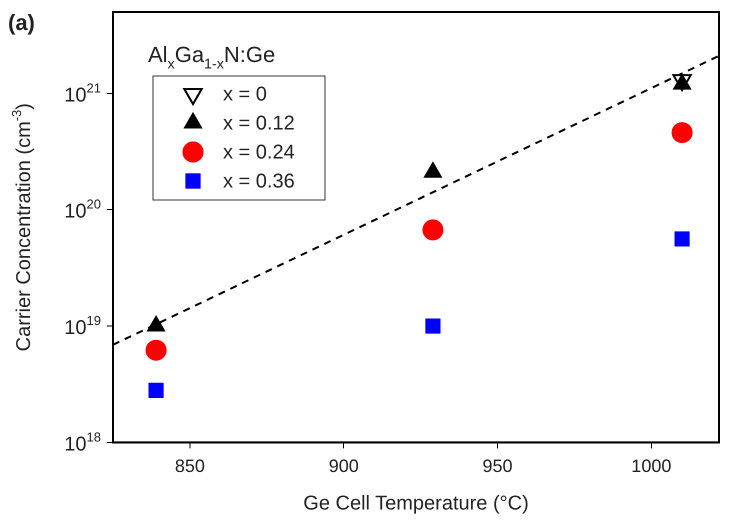  Describe the element at coordinates (245, 95) in the screenshot. I see `legend-label: x = 0` at that location.